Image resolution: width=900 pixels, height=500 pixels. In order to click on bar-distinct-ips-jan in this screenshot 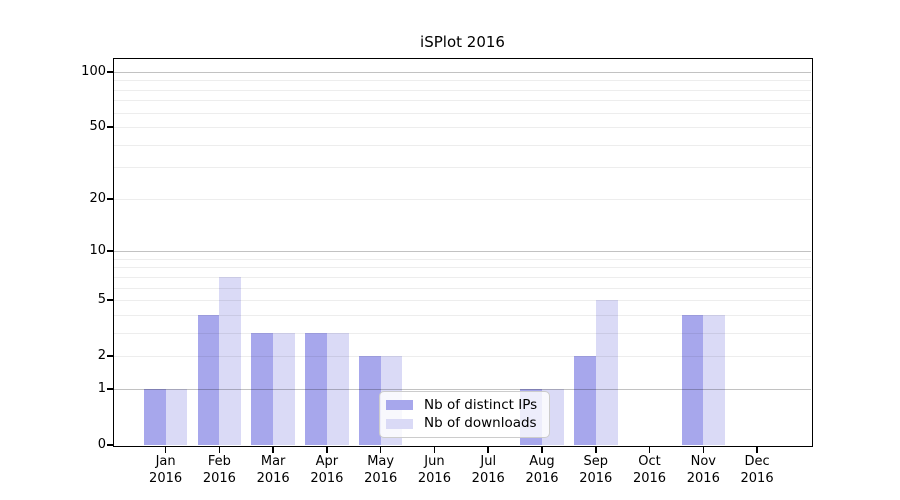, I will do `click(154, 416)`.